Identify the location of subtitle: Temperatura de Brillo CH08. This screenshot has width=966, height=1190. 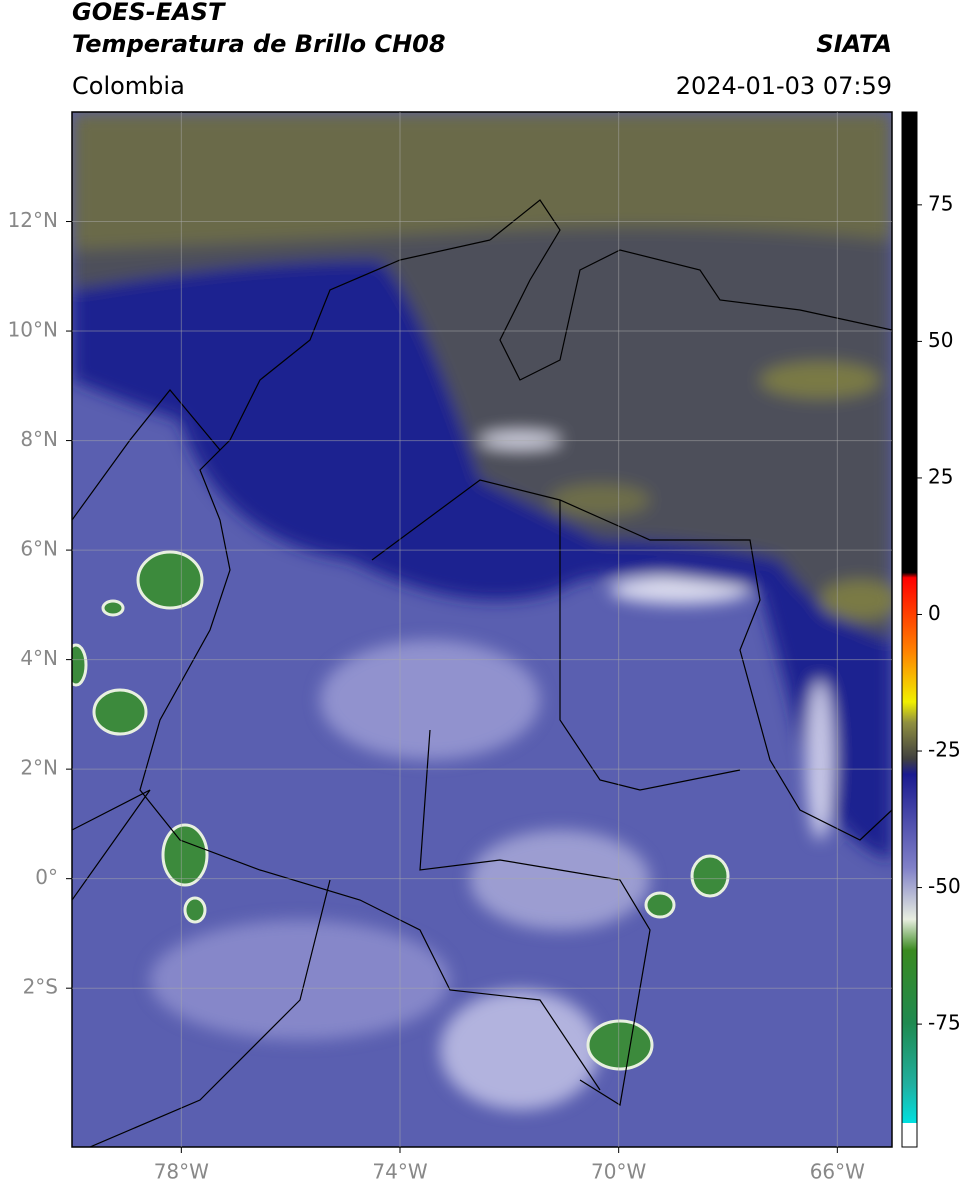
(259, 44).